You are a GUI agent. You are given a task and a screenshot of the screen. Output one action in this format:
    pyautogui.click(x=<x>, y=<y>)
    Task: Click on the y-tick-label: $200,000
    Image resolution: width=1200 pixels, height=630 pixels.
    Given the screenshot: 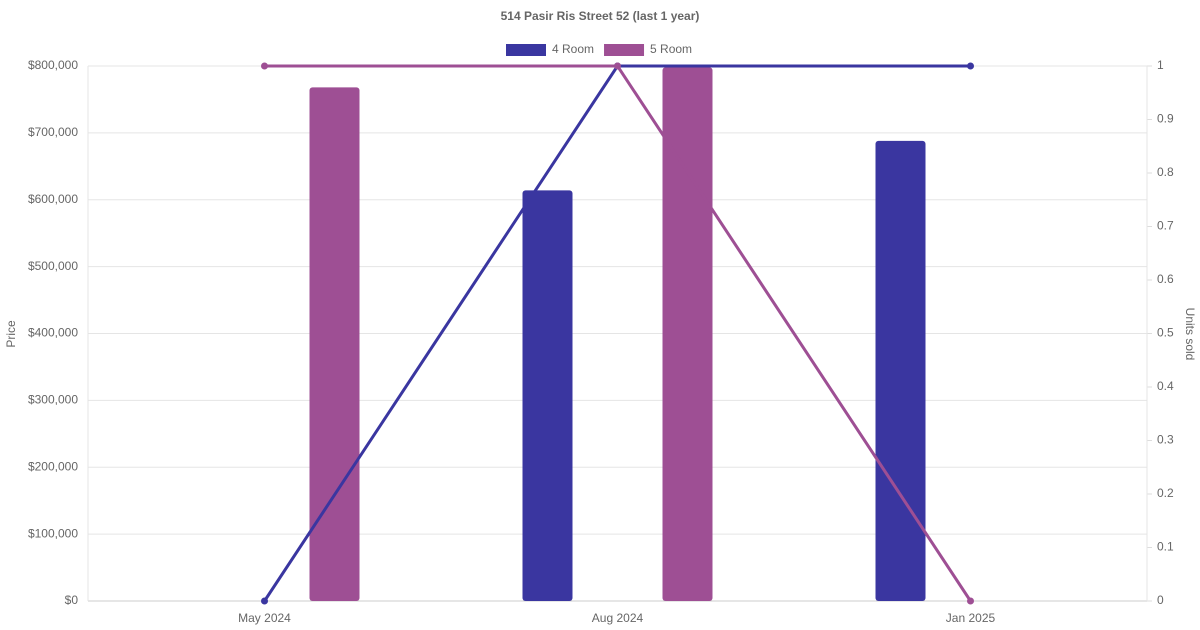 What is the action you would take?
    pyautogui.click(x=53, y=466)
    